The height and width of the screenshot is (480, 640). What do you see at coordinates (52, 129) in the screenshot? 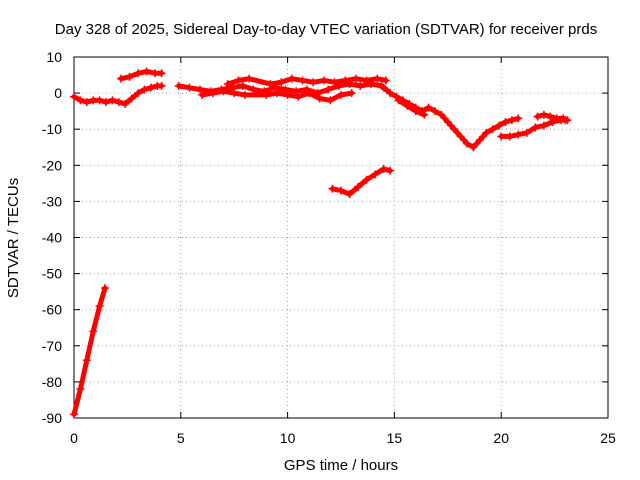
I see `y-tick-label: -10` at bounding box center [52, 129].